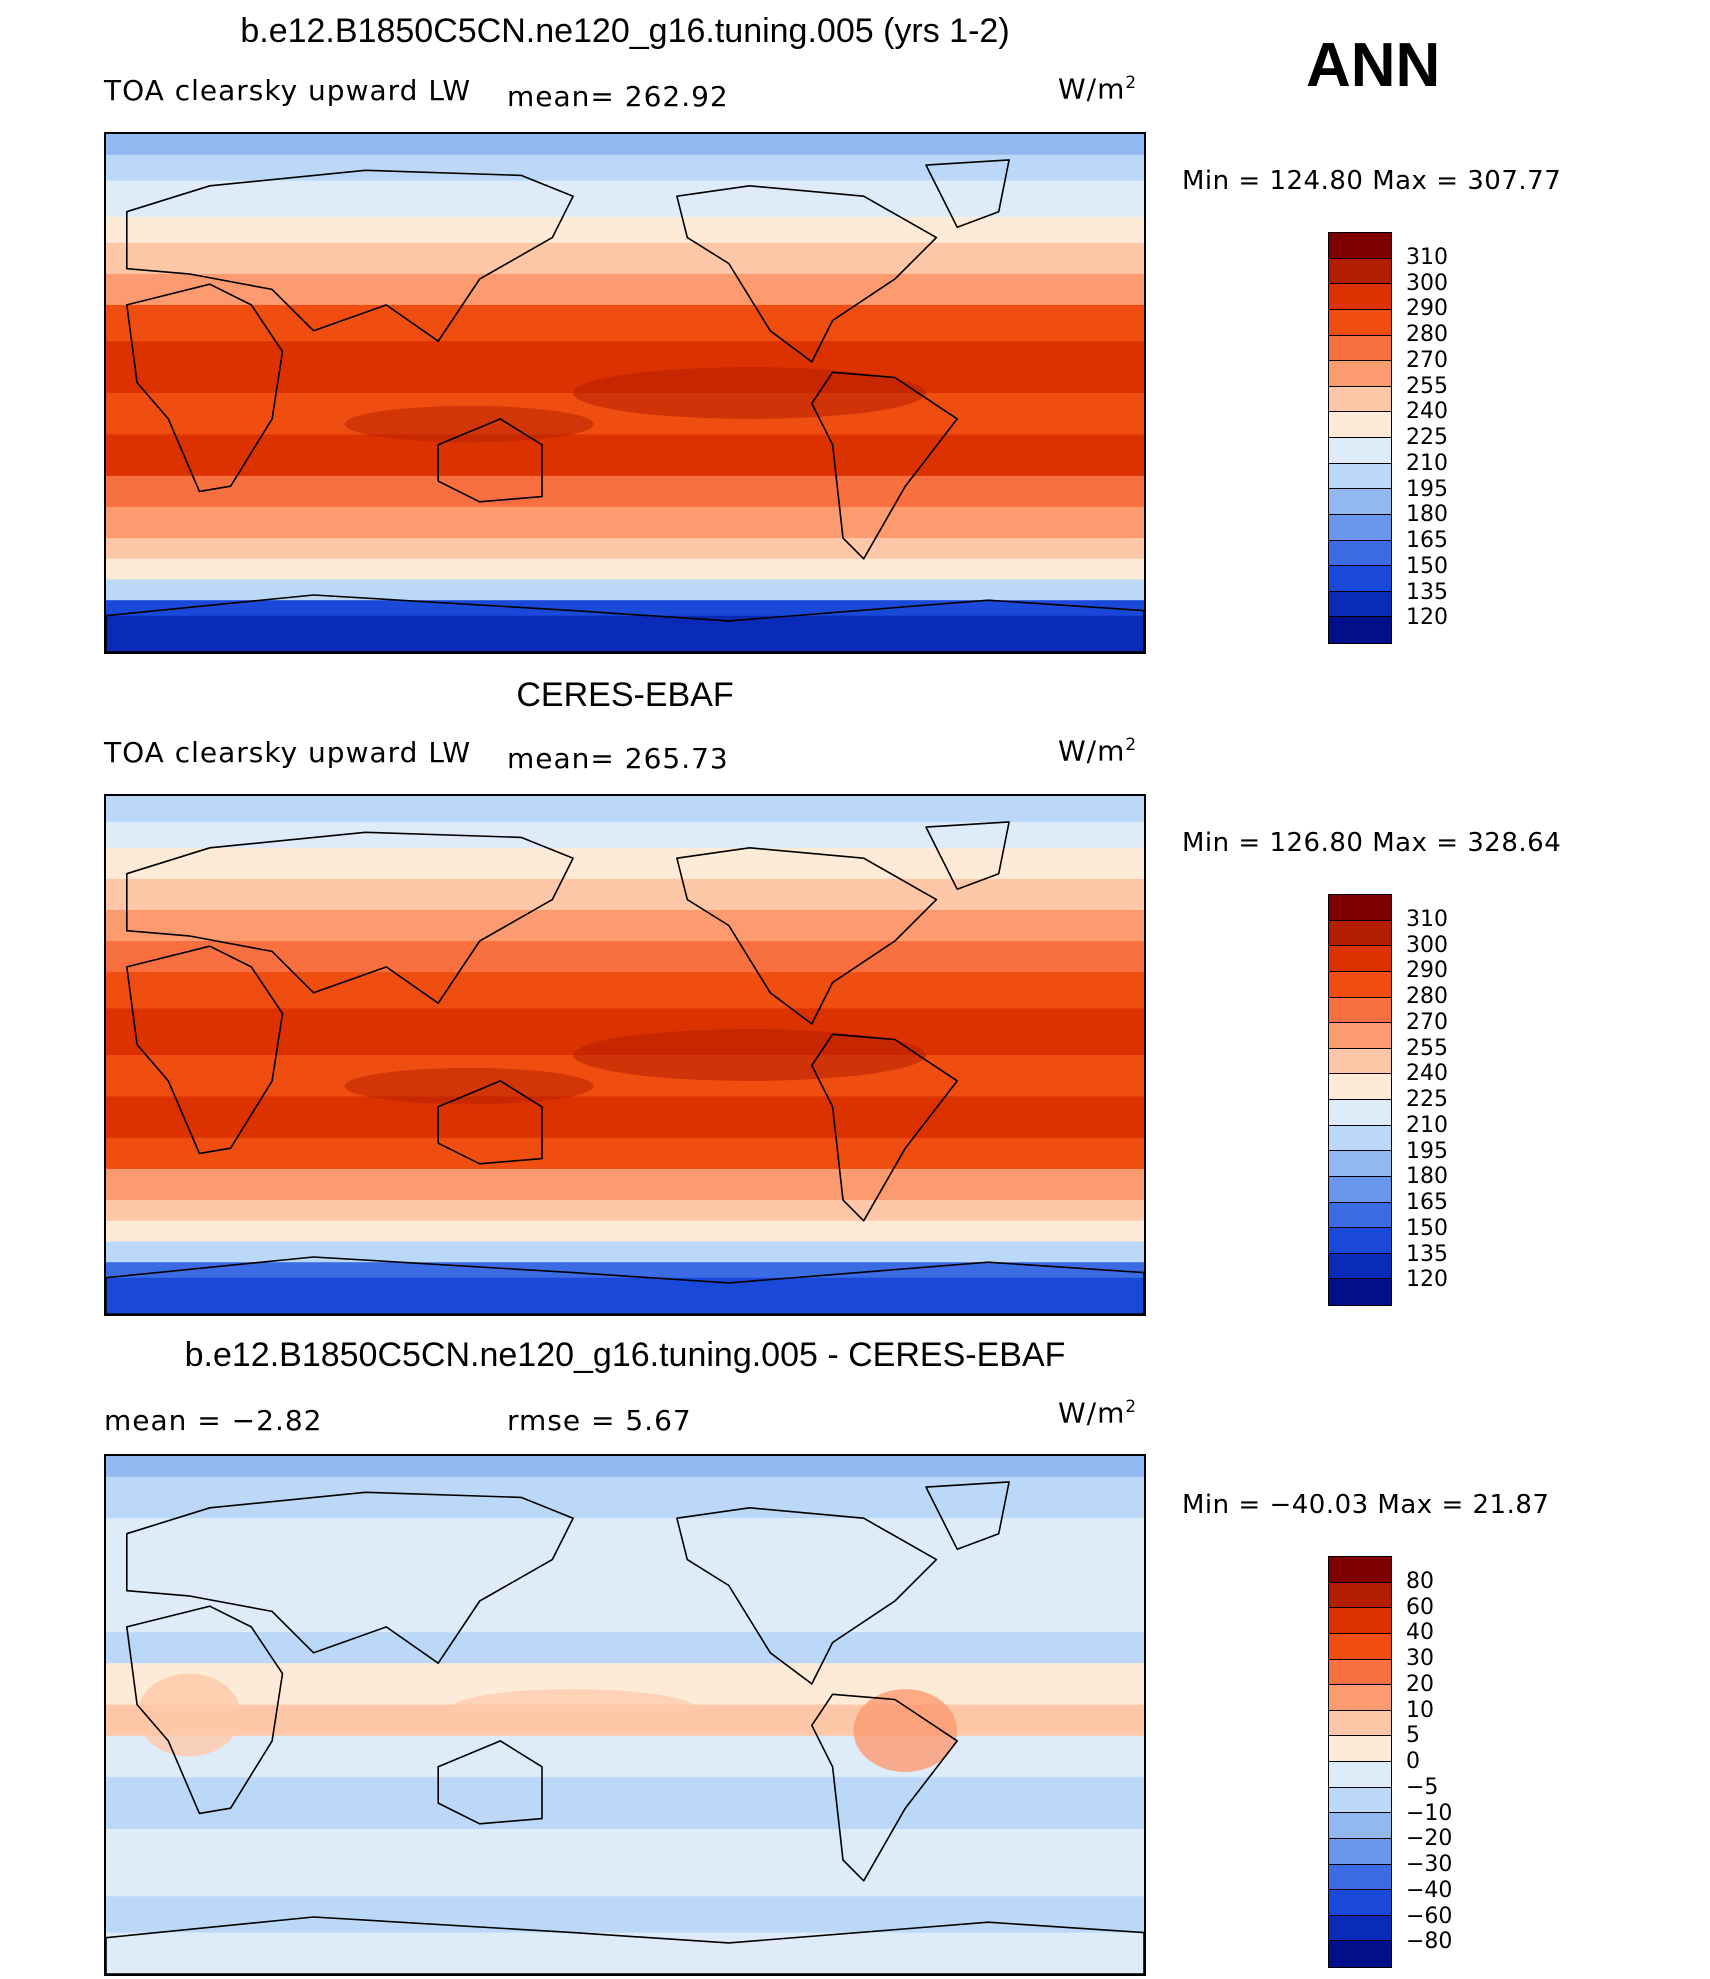 The height and width of the screenshot is (1979, 1710). Describe the element at coordinates (1360, 1100) in the screenshot. I see `panel-2-colorbar` at that location.